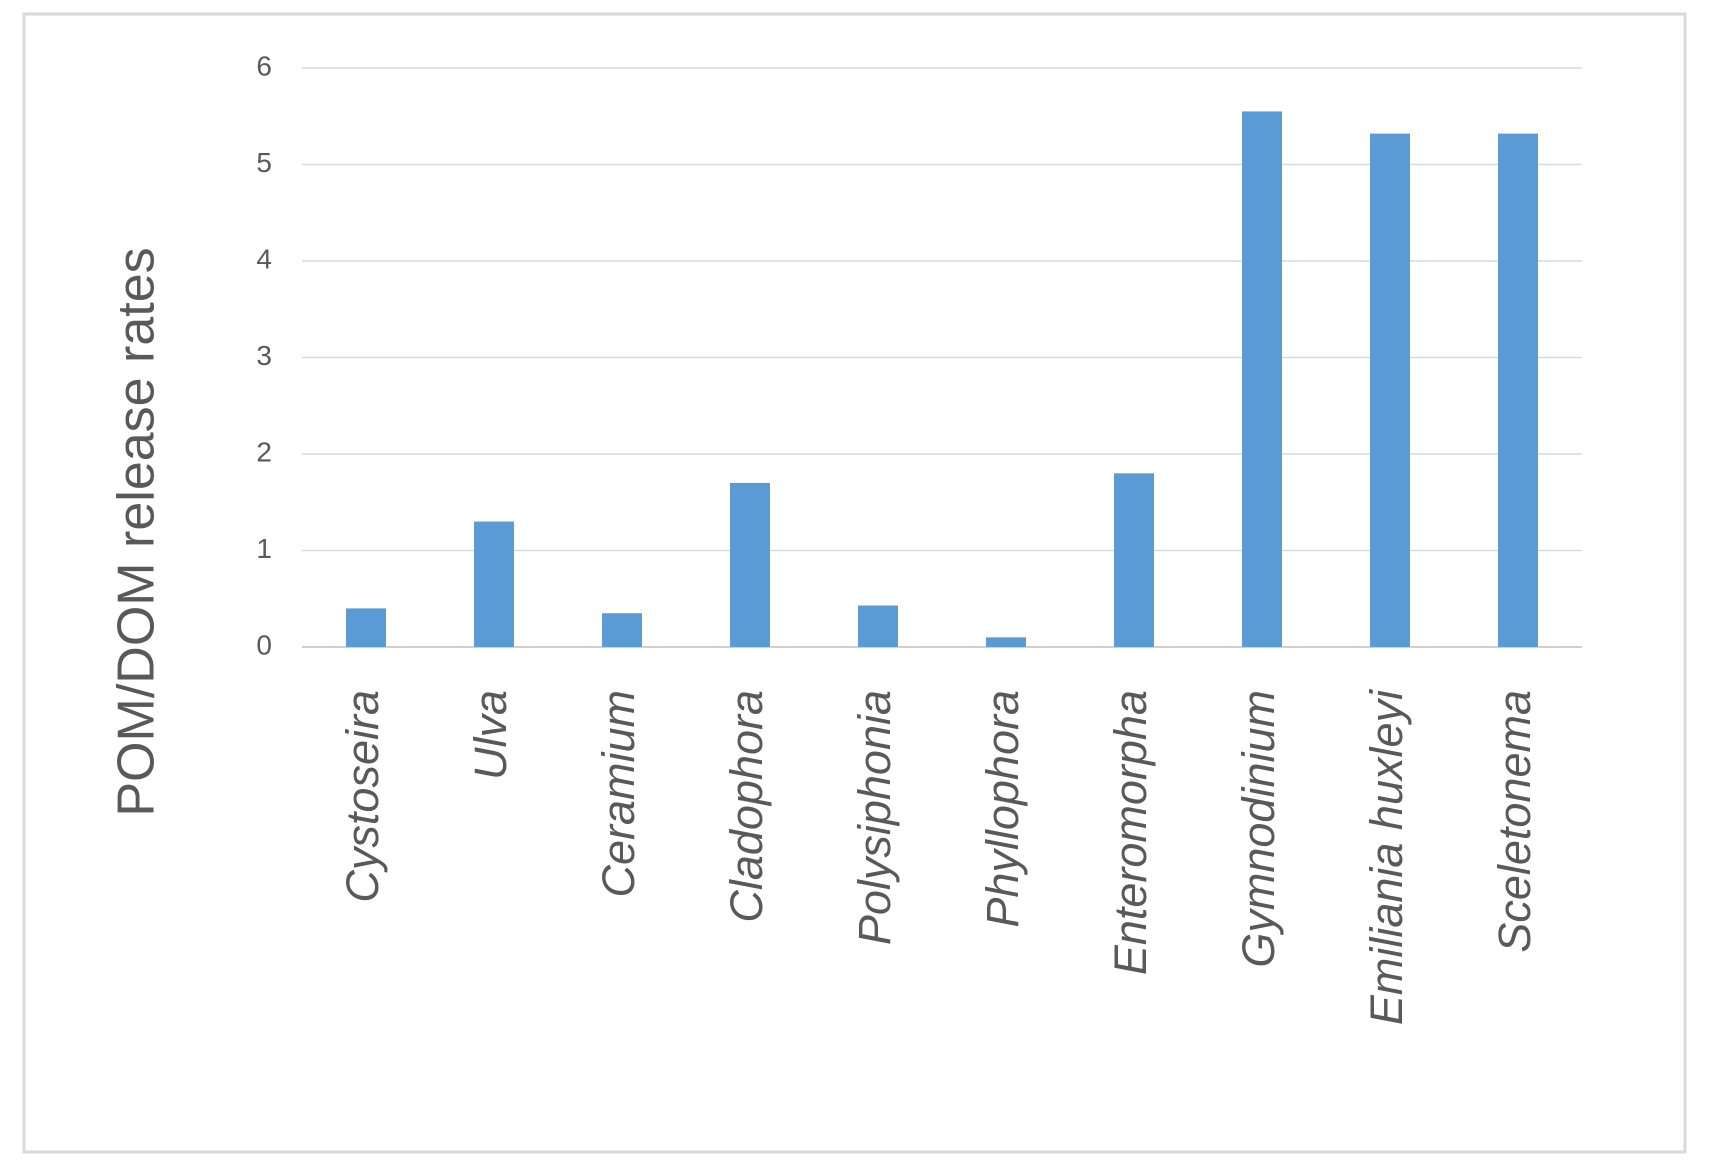 This screenshot has width=1712, height=1165. What do you see at coordinates (874, 817) in the screenshot?
I see `x-tick-label: Polysiphonia` at bounding box center [874, 817].